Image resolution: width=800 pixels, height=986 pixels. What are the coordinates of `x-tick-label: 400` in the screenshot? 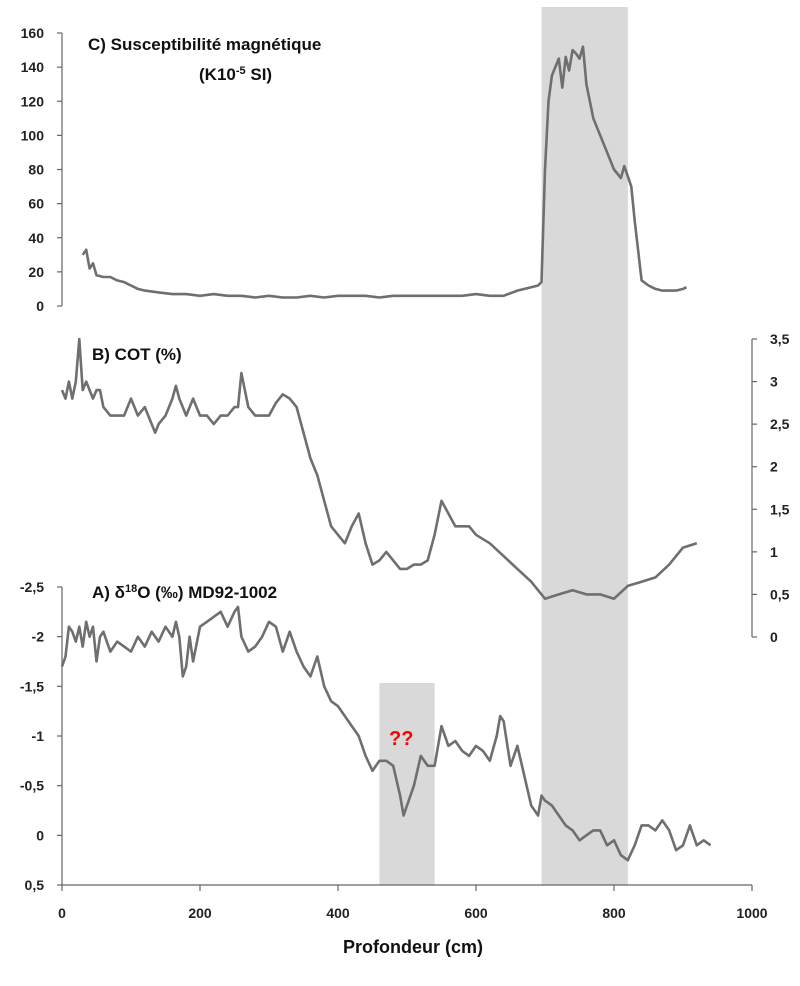 It's located at (338, 913).